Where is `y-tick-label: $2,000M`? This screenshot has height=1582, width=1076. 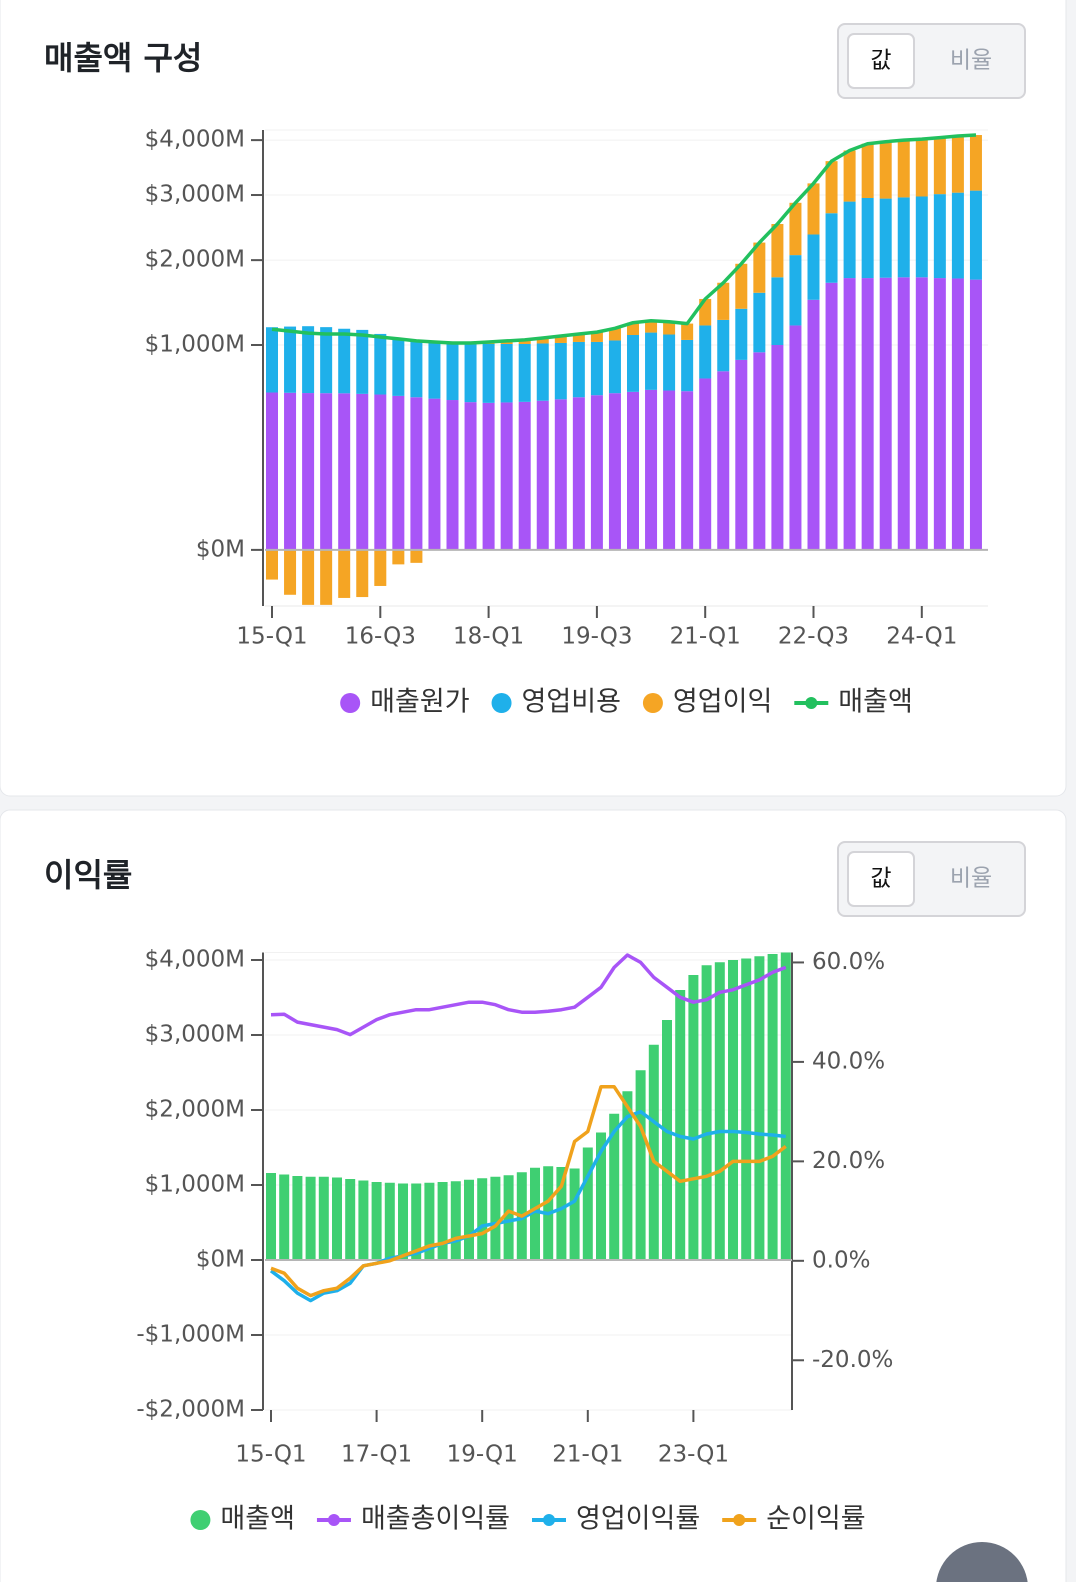 y-tick-label: $2,000M is located at coordinates (195, 1110).